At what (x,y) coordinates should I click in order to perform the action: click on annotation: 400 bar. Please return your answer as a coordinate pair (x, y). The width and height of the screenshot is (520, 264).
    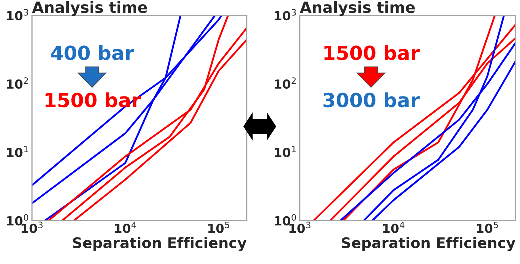
    Looking at the image, I should click on (92, 52).